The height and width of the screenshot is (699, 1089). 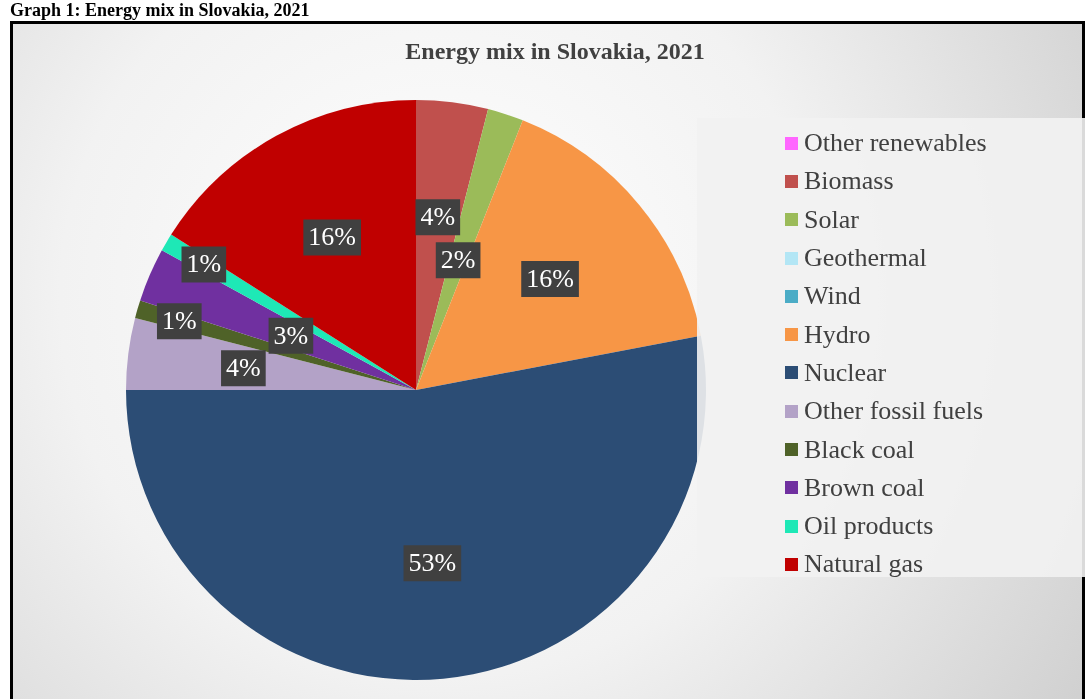 What do you see at coordinates (845, 372) in the screenshot?
I see `legend-label: Nuclear` at bounding box center [845, 372].